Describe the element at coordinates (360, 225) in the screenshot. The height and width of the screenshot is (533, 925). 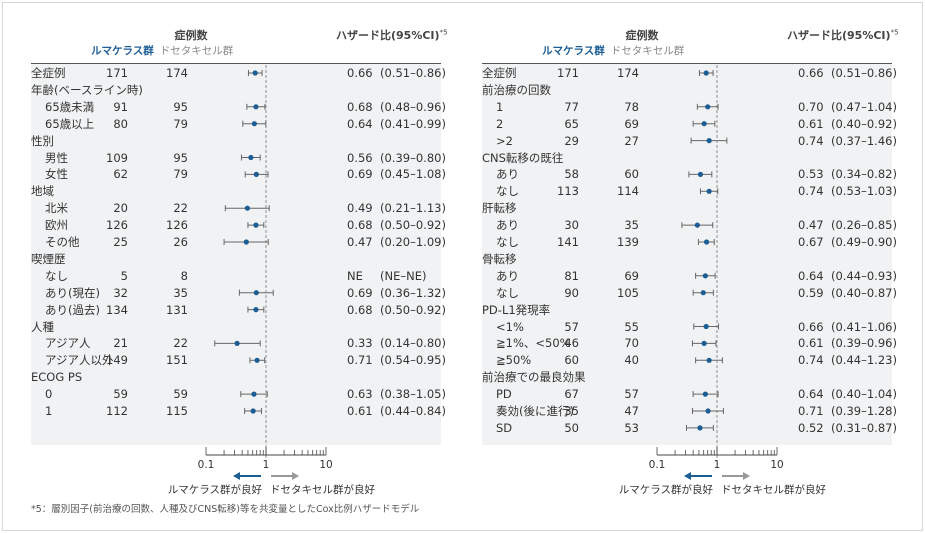
I see `hr-value: 0.68` at that location.